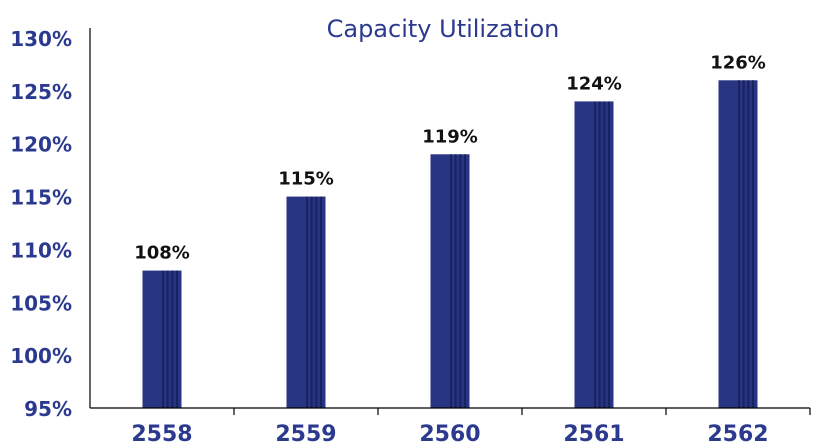 The height and width of the screenshot is (448, 821). I want to click on y-tick-label: 120%, so click(41, 145).